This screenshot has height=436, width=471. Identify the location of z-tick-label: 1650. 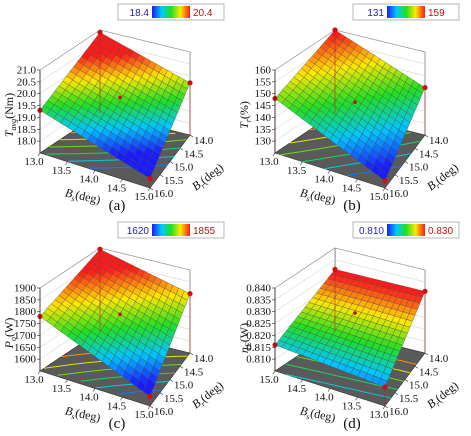
(25, 348).